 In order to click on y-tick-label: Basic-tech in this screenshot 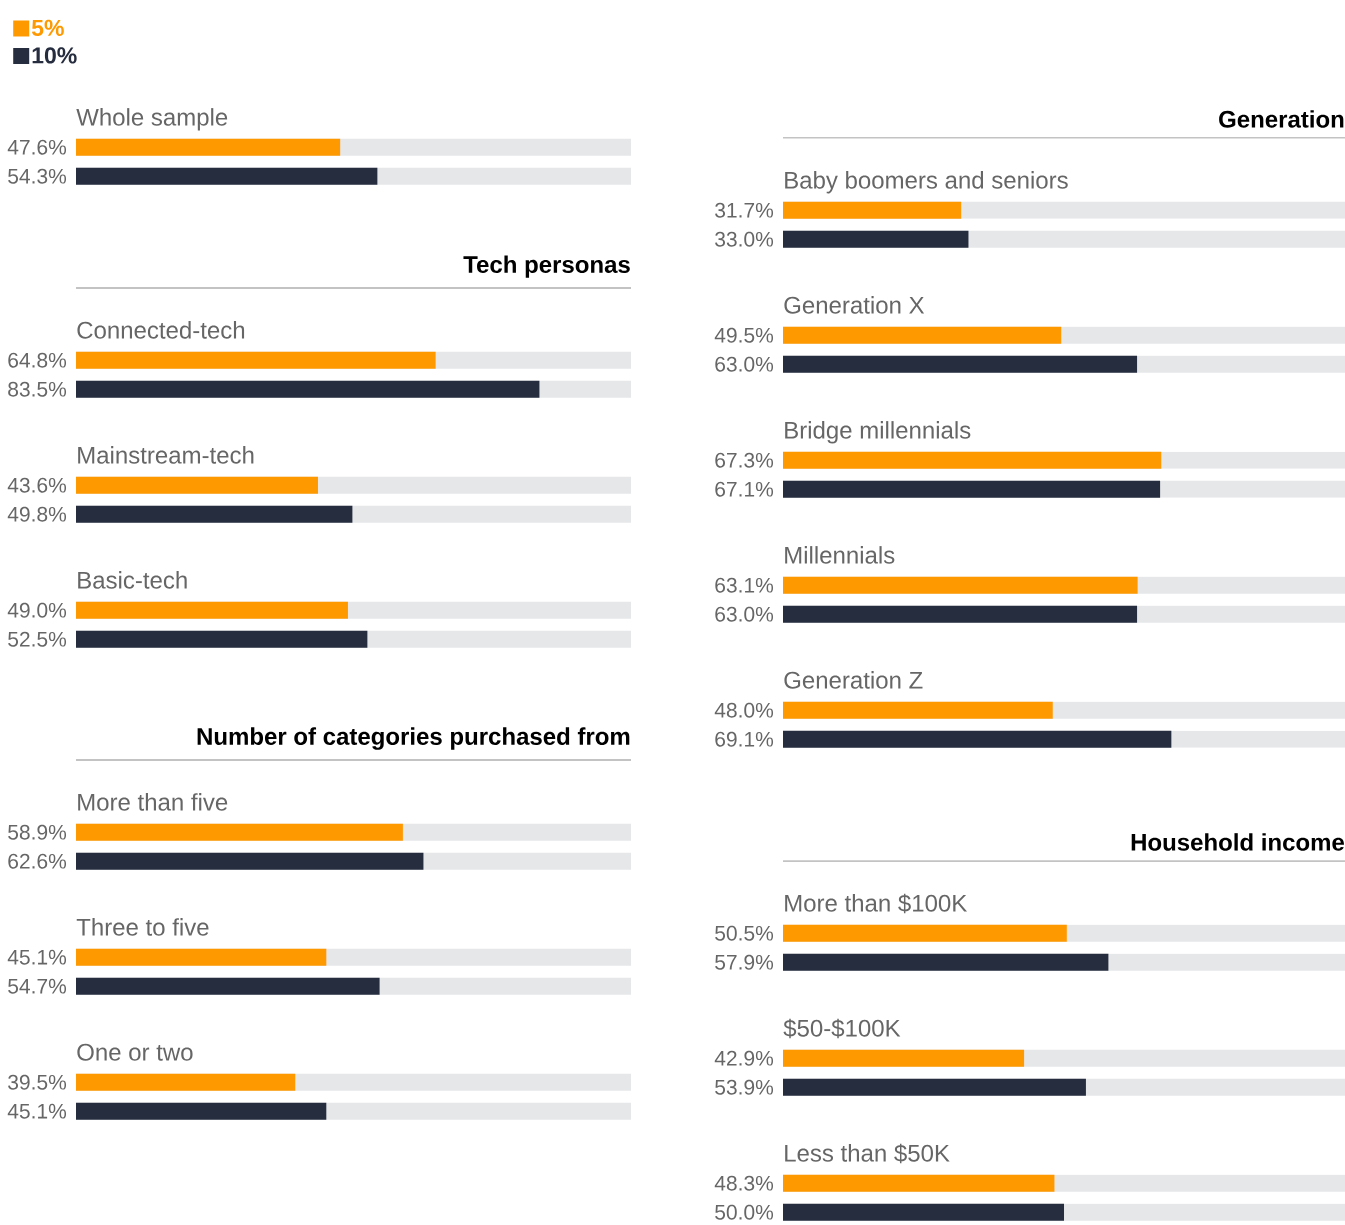, I will do `click(132, 580)`.